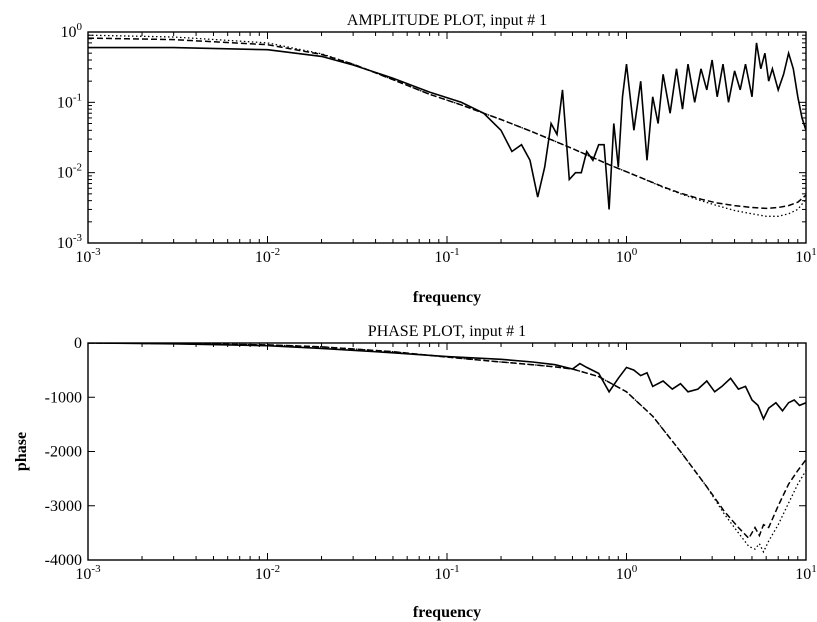 The height and width of the screenshot is (622, 817). I want to click on y-tick-label: -1000, so click(63, 397).